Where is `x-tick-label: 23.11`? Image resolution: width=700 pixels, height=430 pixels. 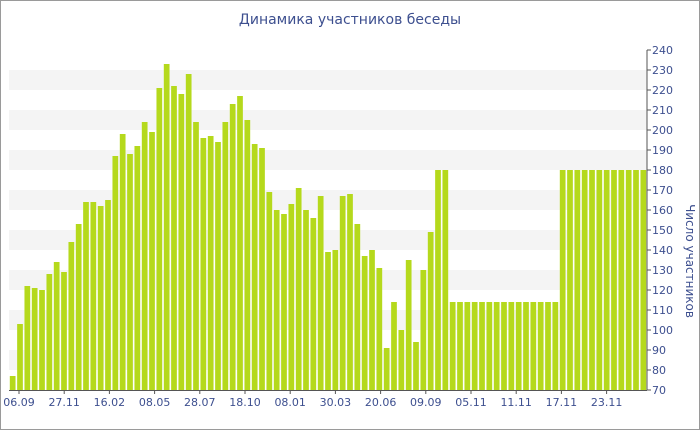
x-tick-label: 23.11 is located at coordinates (607, 402).